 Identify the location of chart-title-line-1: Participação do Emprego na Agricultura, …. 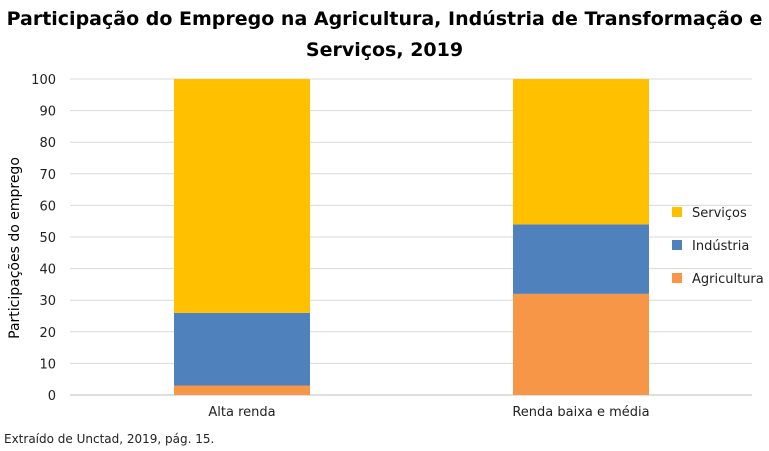
(384, 19).